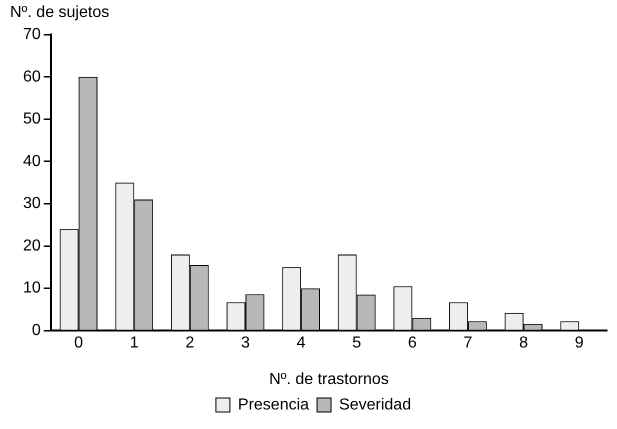 This screenshot has height=429, width=617. Describe the element at coordinates (245, 343) in the screenshot. I see `x-tick-label: 3` at that location.